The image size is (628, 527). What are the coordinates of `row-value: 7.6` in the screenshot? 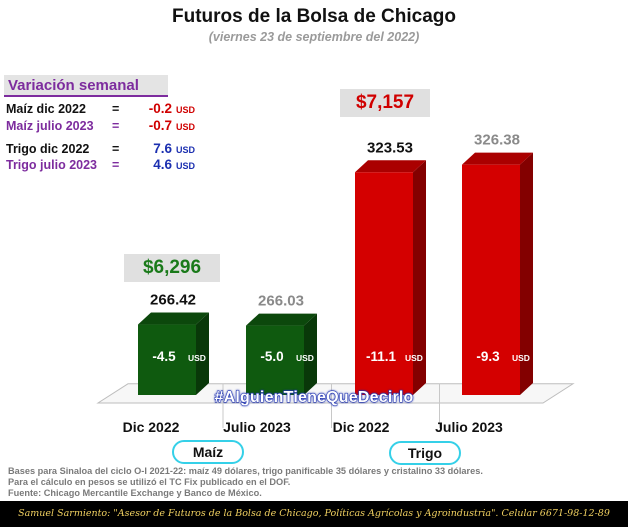 It's located at (162, 148).